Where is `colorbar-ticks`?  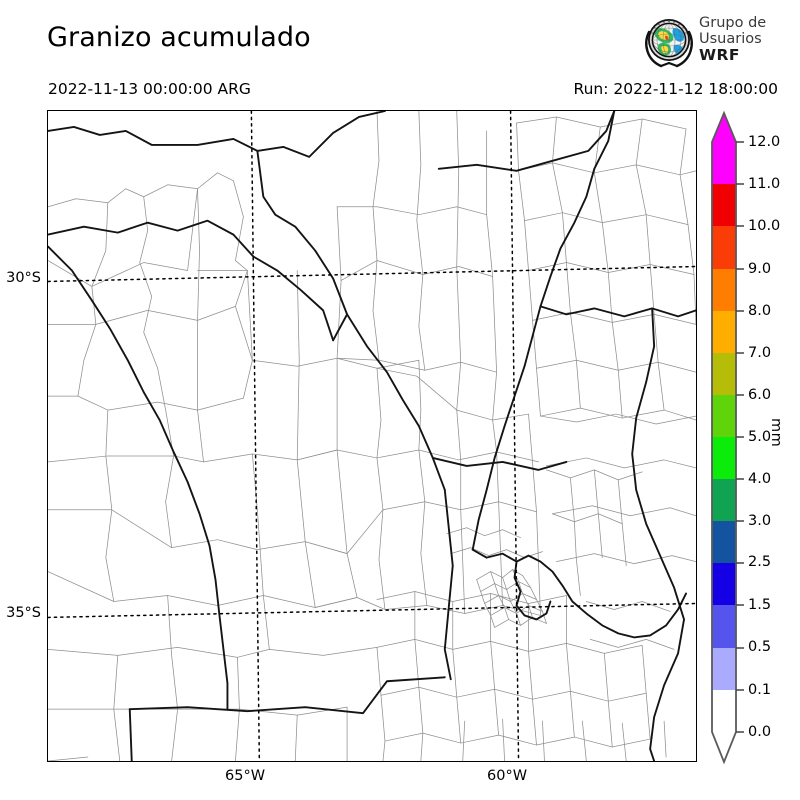 colorbar-ticks is located at coordinates (740, 437).